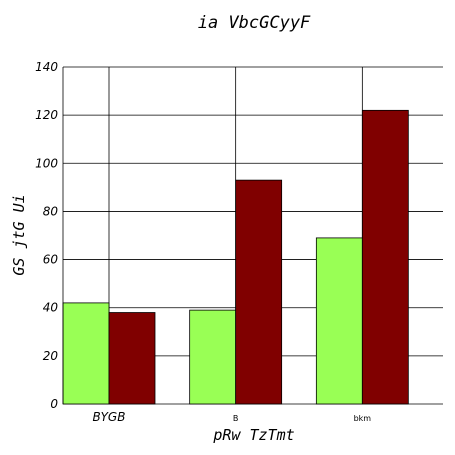 The height and width of the screenshot is (455, 455). I want to click on x-tick-label: BYGB, so click(109, 417).